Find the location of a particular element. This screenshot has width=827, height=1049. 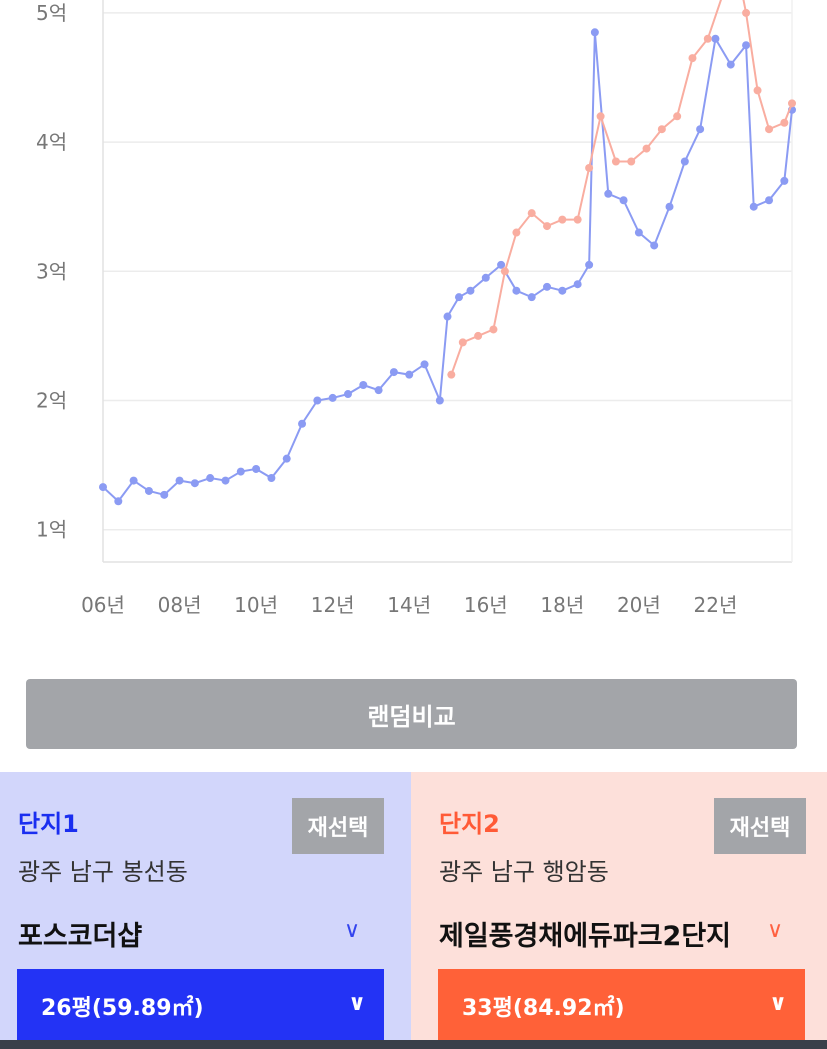

complex1-size-select: 26평(59.89㎡) ∨ is located at coordinates (200, 1006).